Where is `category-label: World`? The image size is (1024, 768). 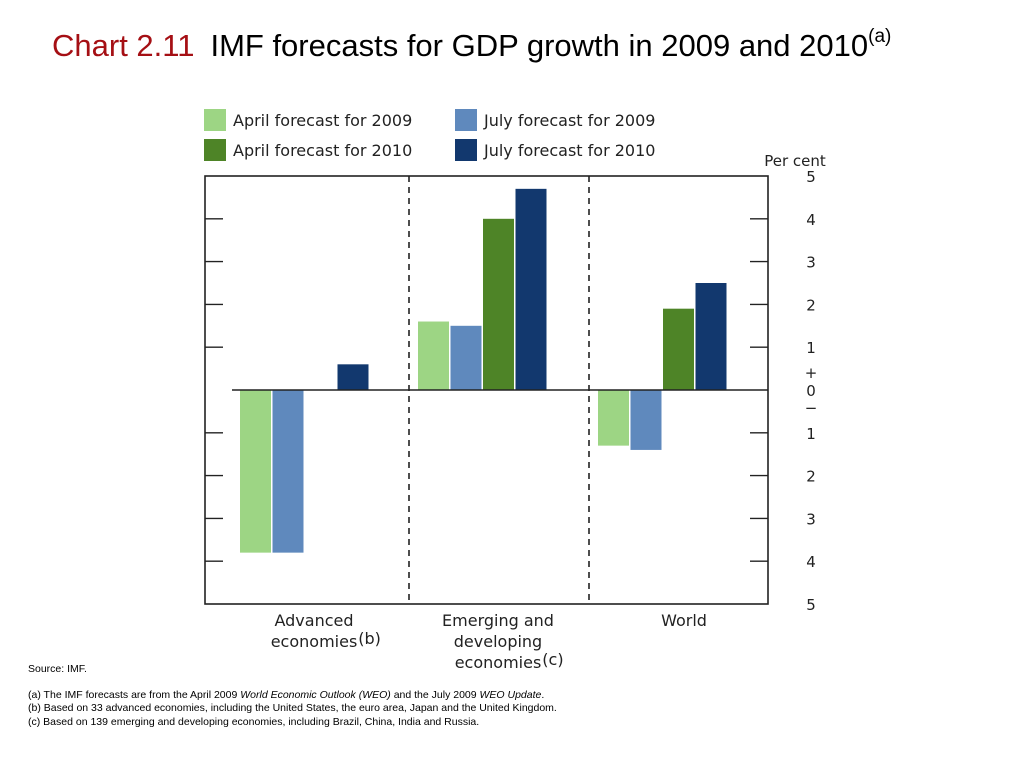
category-label: World is located at coordinates (684, 620).